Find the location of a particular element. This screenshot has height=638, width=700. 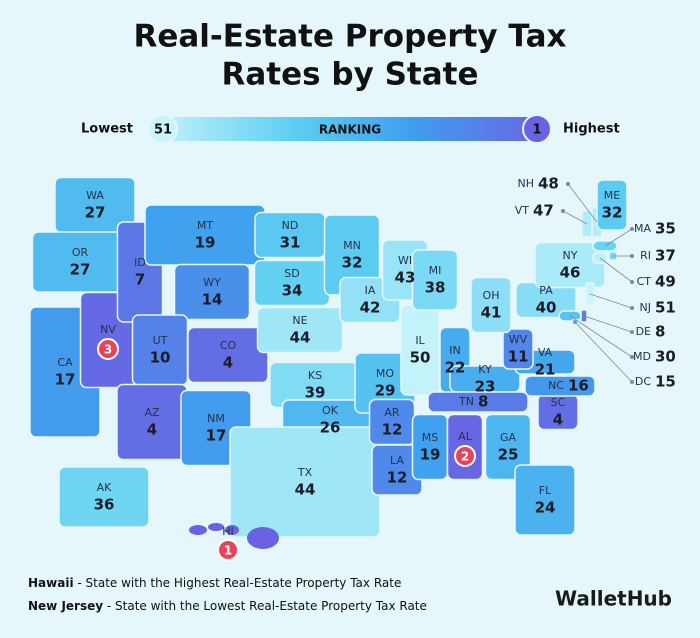

state-abbr: VA is located at coordinates (545, 352).